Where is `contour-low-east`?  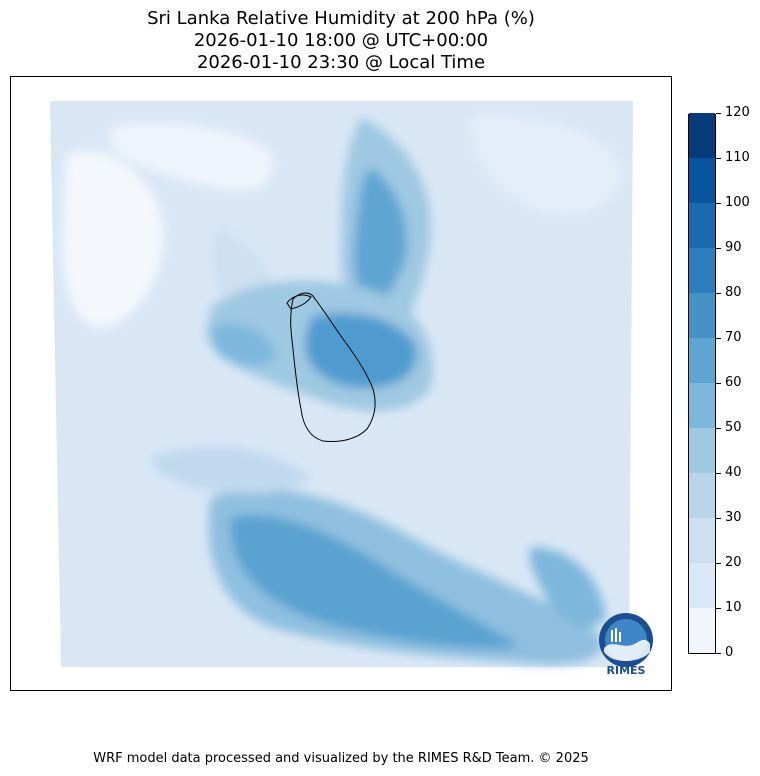 contour-low-east is located at coordinates (546, 165).